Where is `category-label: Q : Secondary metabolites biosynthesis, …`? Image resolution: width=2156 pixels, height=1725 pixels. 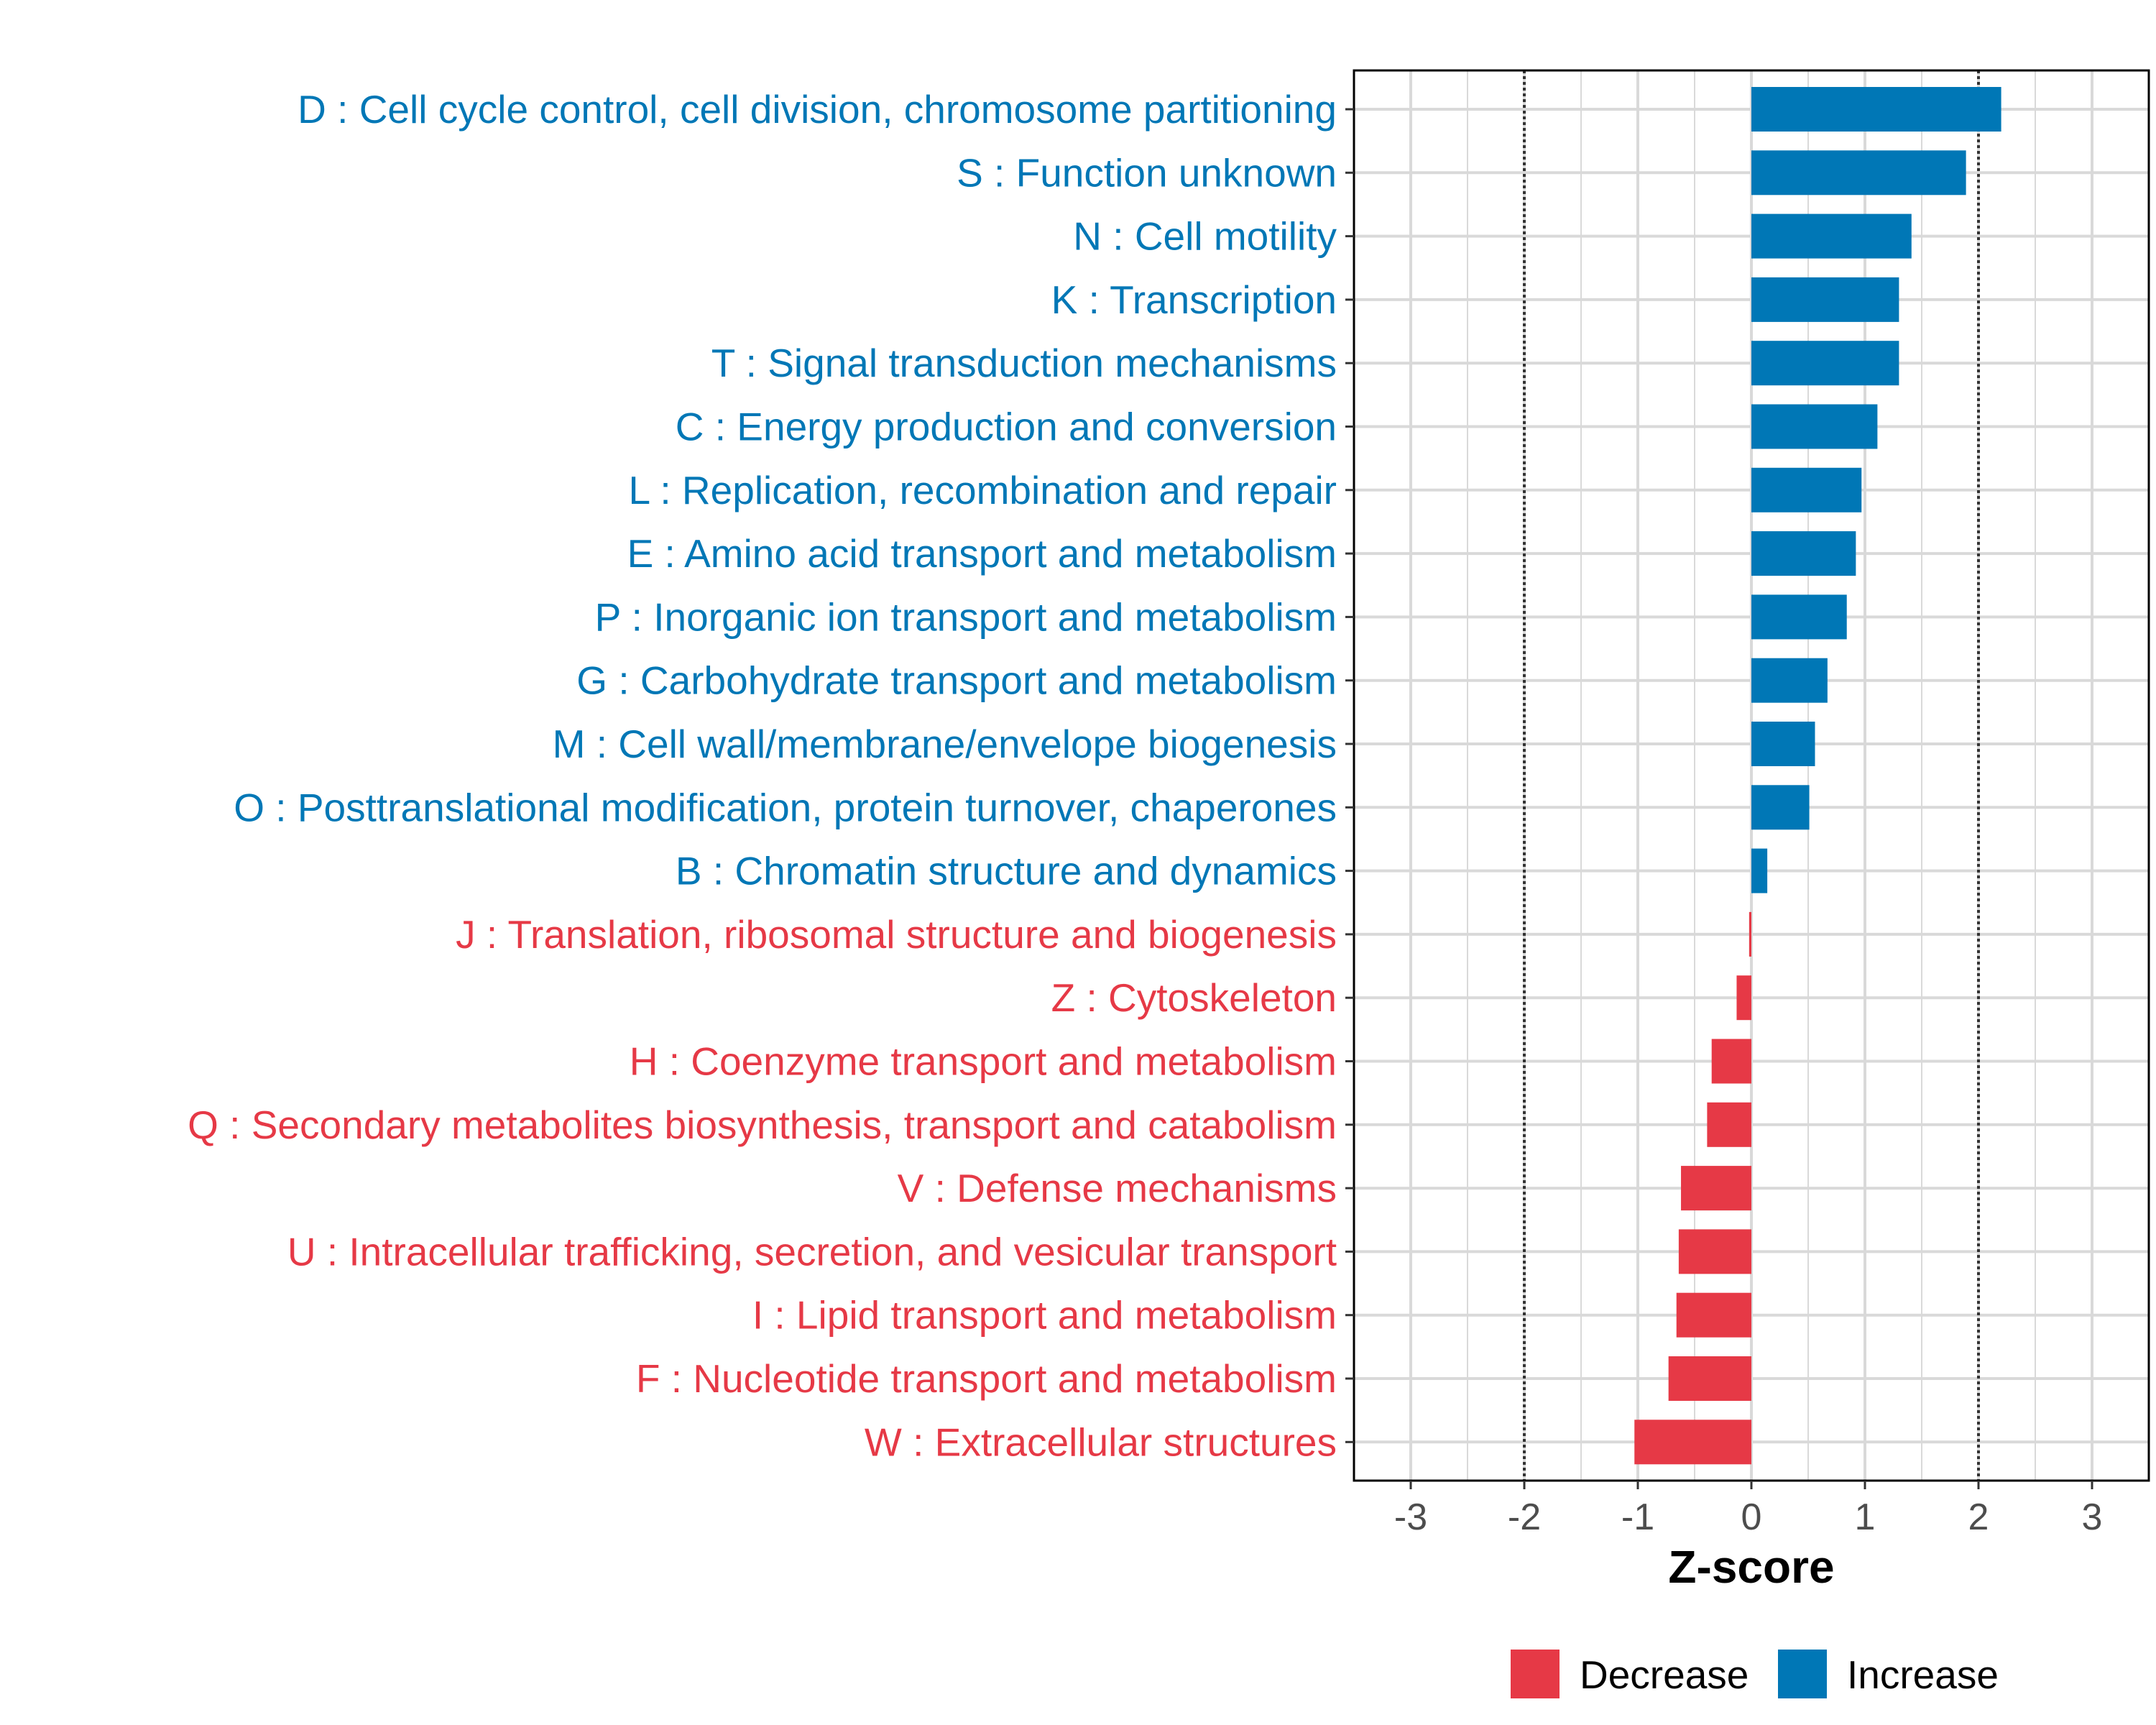
category-label: Q : Secondary metabolites biosynthesis, … is located at coordinates (762, 1125).